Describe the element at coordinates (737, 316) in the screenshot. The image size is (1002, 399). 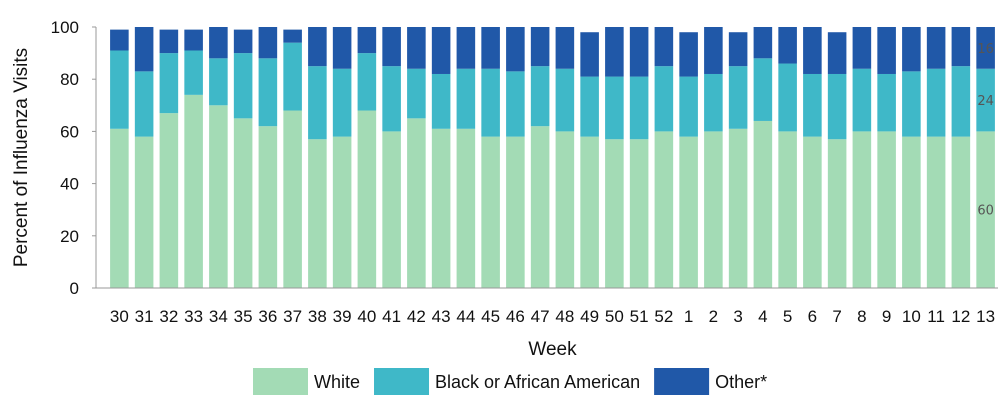
I see `x-tick-label: 3` at that location.